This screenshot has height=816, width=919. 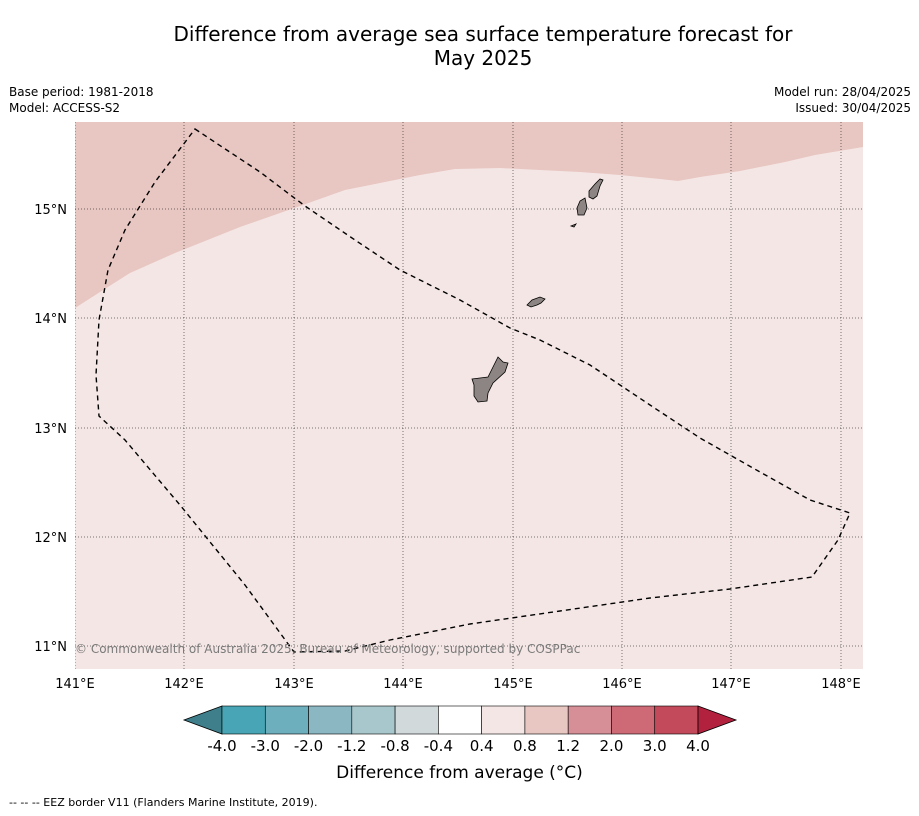 What do you see at coordinates (842, 92) in the screenshot?
I see `model-run: Model run: 28/04/2025` at bounding box center [842, 92].